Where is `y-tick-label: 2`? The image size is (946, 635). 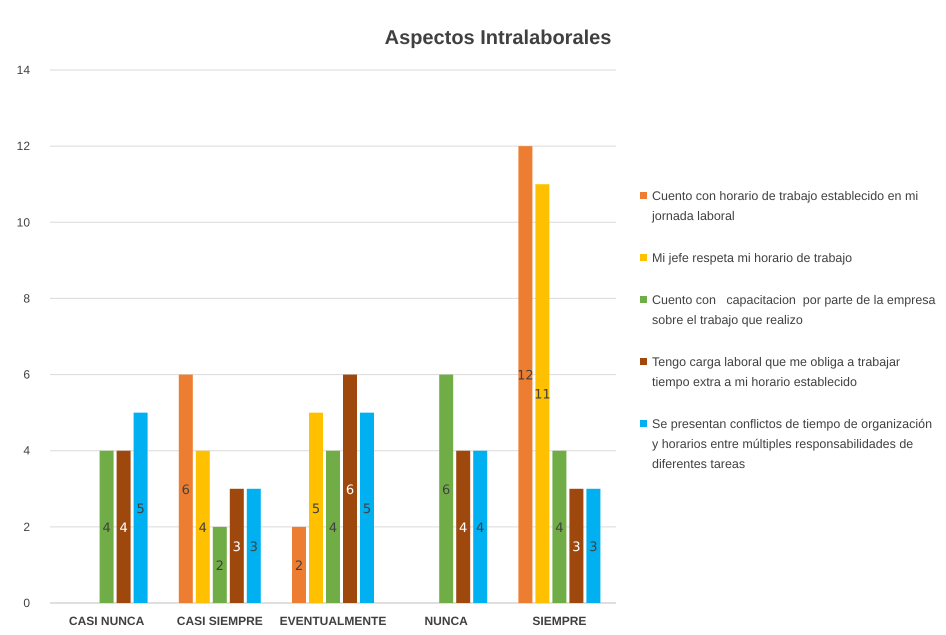
y-tick-label: 2 is located at coordinates (26, 527).